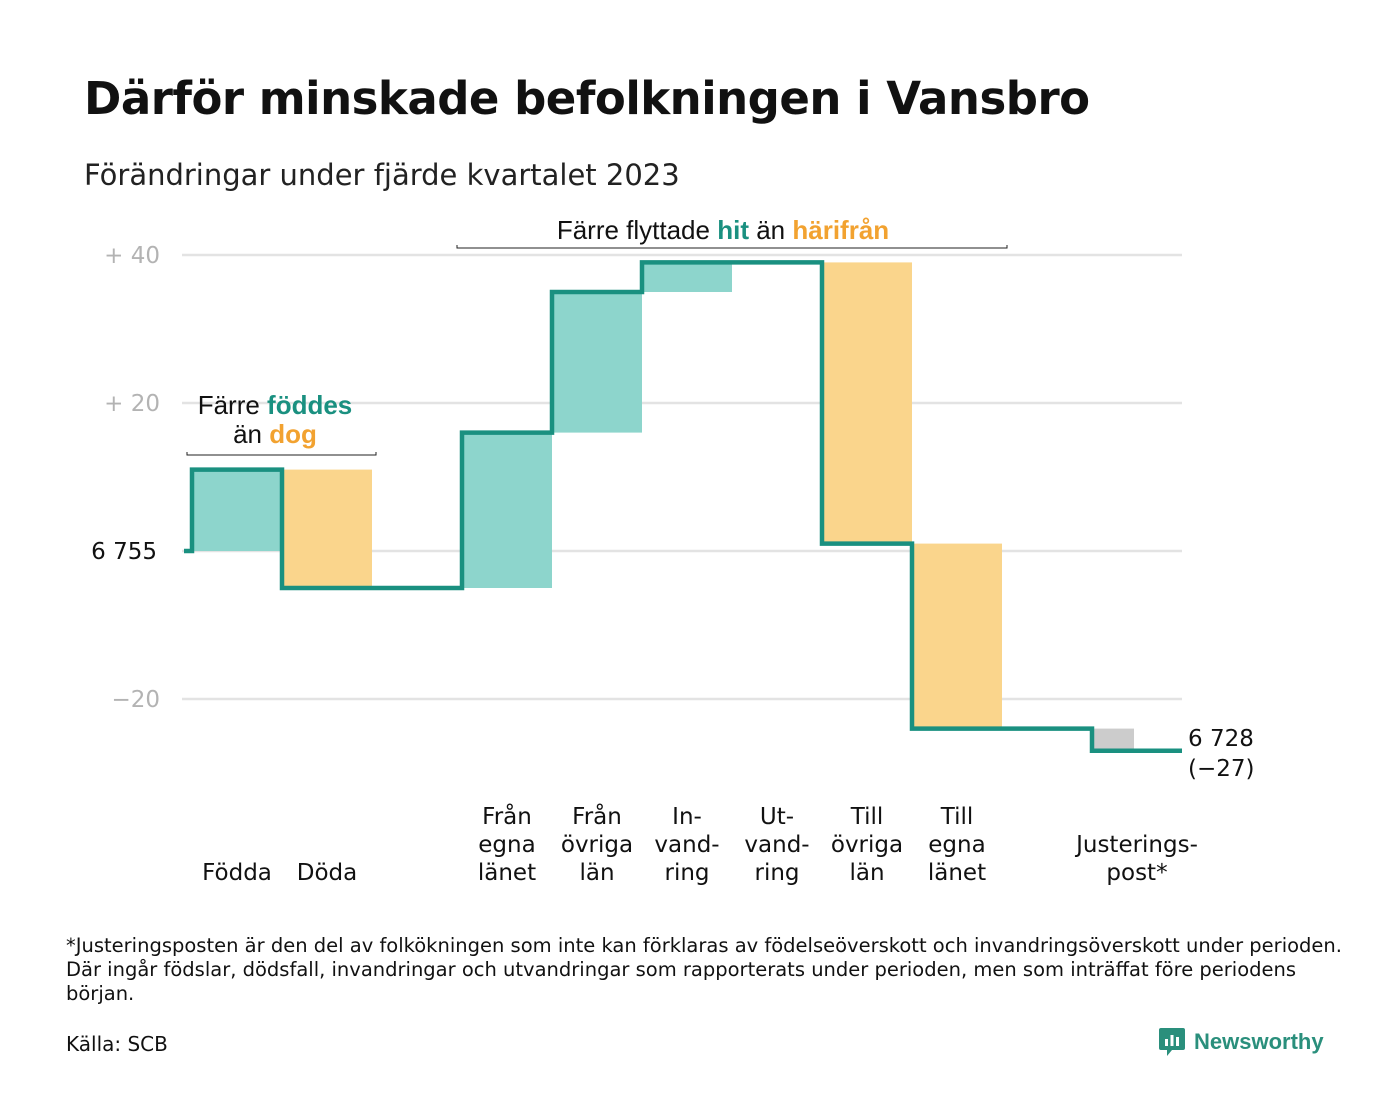  I want to click on chart-title: Därför minskade befolkningen i Vansbro, so click(587, 98).